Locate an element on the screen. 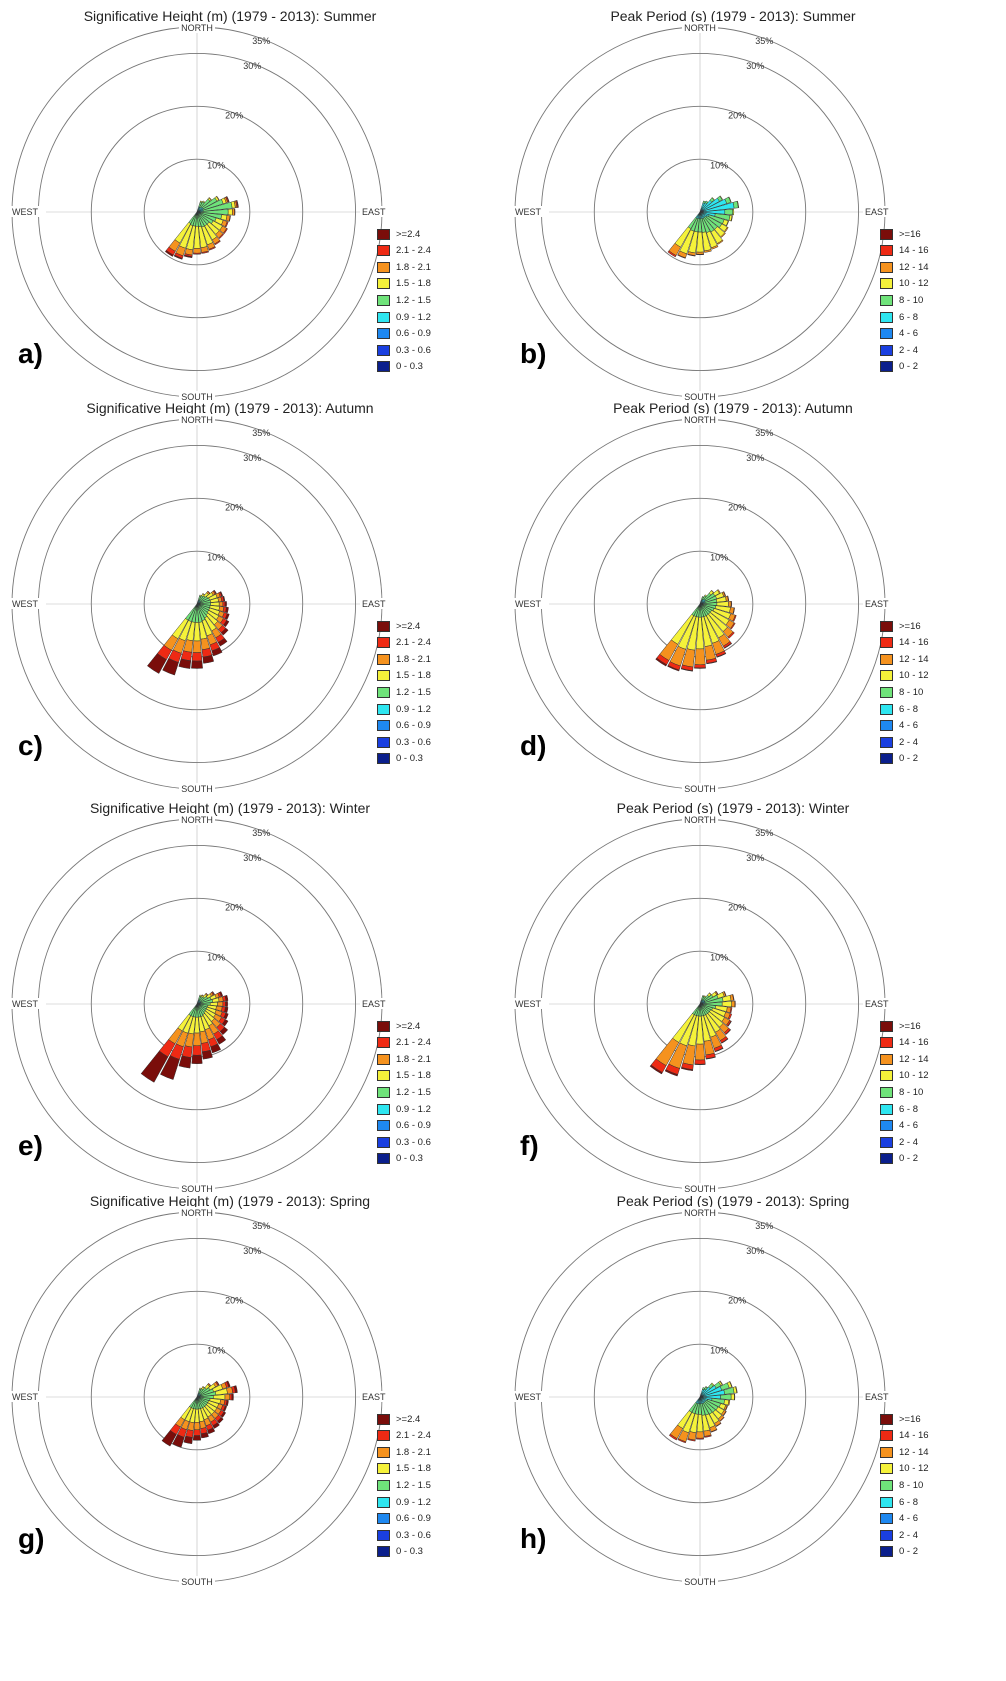 This screenshot has height=1681, width=1006. legend-item: 0 - 0.3 is located at coordinates (400, 367).